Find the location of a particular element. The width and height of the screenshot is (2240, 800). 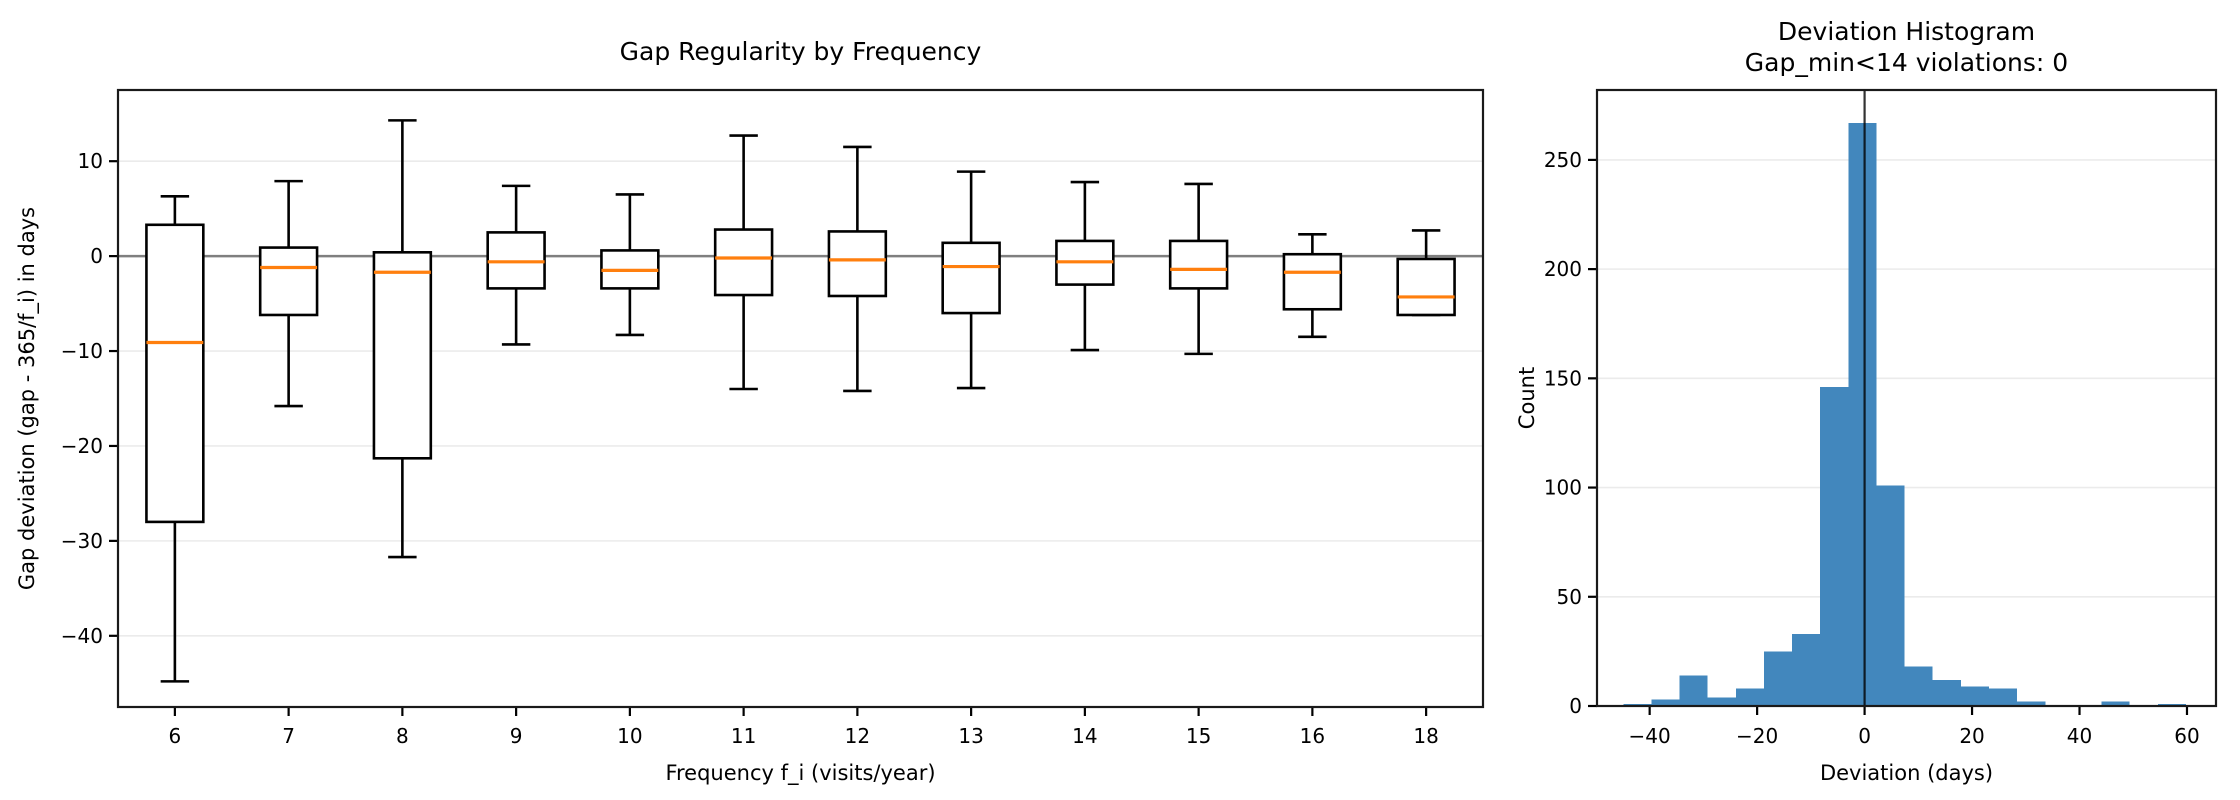

x-tick-label: 16 is located at coordinates (1312, 736).